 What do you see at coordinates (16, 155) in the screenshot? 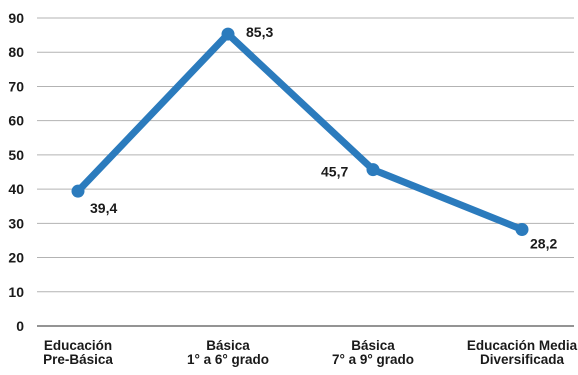
I see `y-tick-label: 50` at bounding box center [16, 155].